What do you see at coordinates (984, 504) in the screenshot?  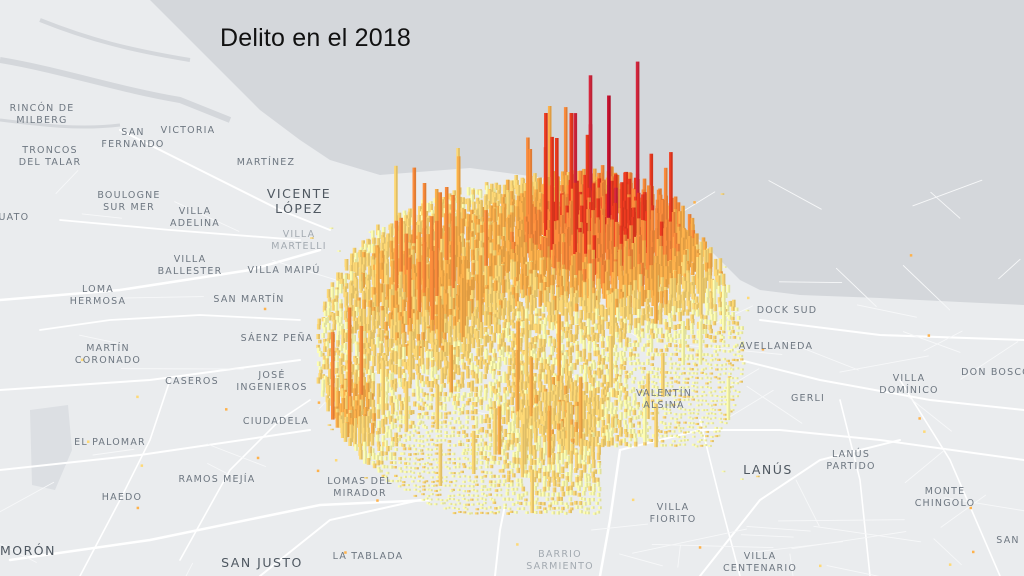 I see `minor-street` at bounding box center [984, 504].